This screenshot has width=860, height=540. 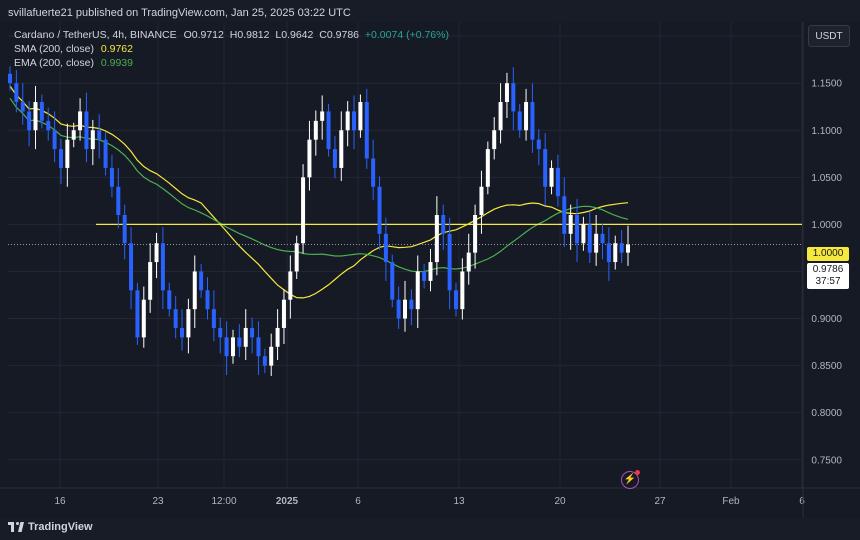 I want to click on brand-name: TradingView, so click(x=60, y=527).